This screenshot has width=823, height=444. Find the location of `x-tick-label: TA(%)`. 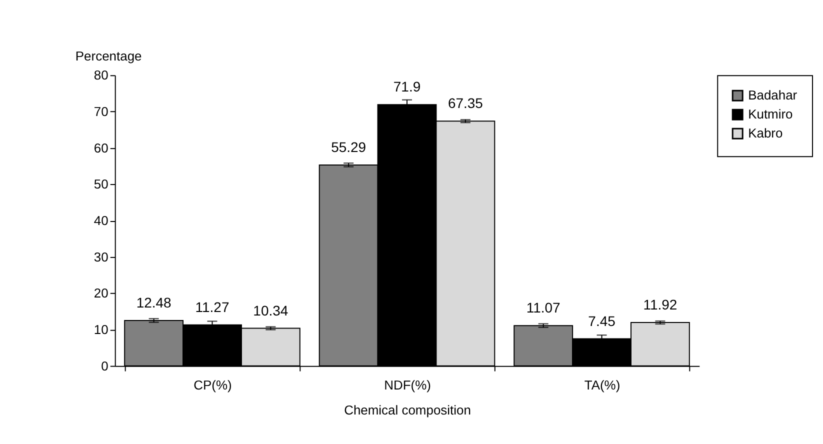

x-tick-label: TA(%) is located at coordinates (602, 384).